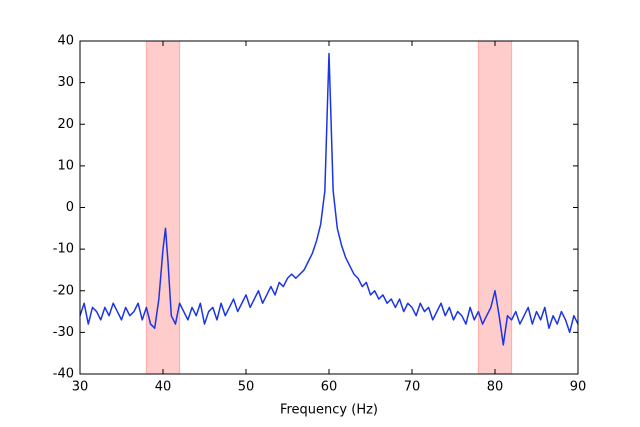 This screenshot has height=427, width=640. Describe the element at coordinates (70, 207) in the screenshot. I see `y-tick-label: 0` at that location.